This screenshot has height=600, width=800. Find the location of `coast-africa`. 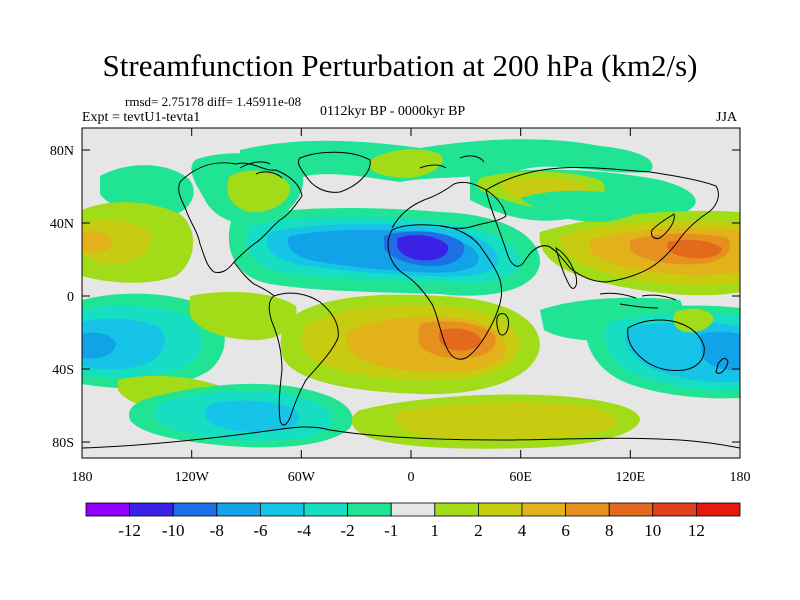

coast-africa is located at coordinates (445, 292).